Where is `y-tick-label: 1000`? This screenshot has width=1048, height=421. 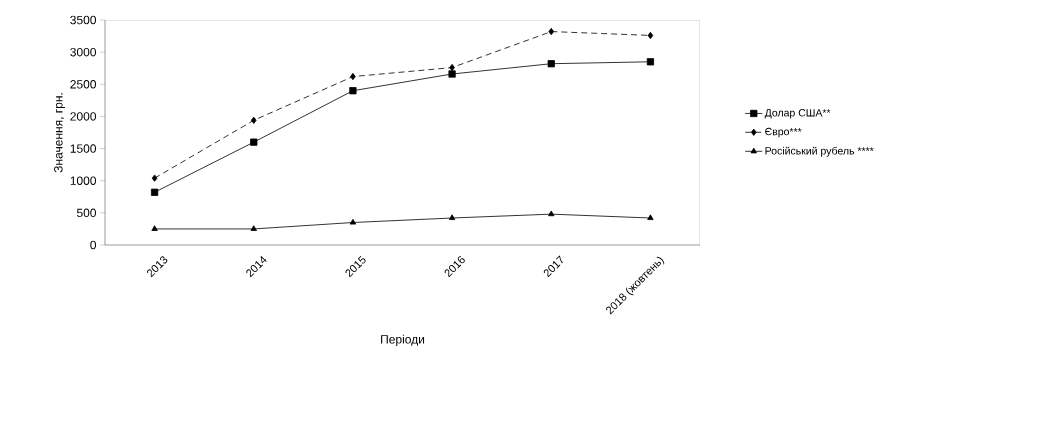 y-tick-label: 1000 is located at coordinates (83, 180).